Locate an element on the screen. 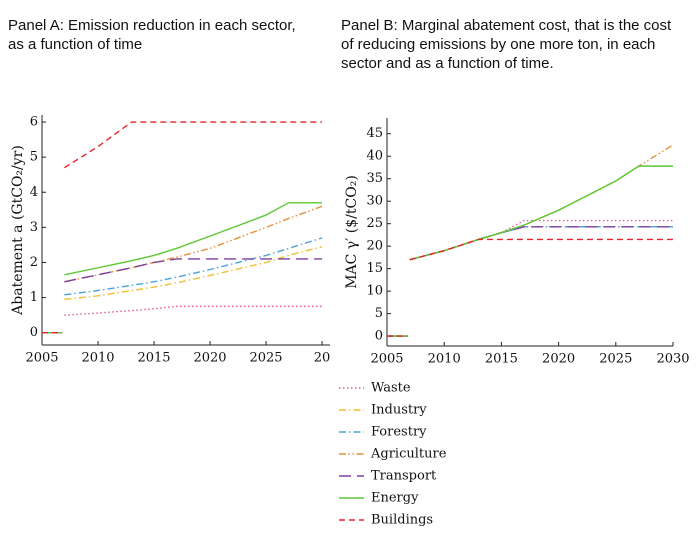 This screenshot has width=699, height=534. y-tick-label: 3 is located at coordinates (34, 227).